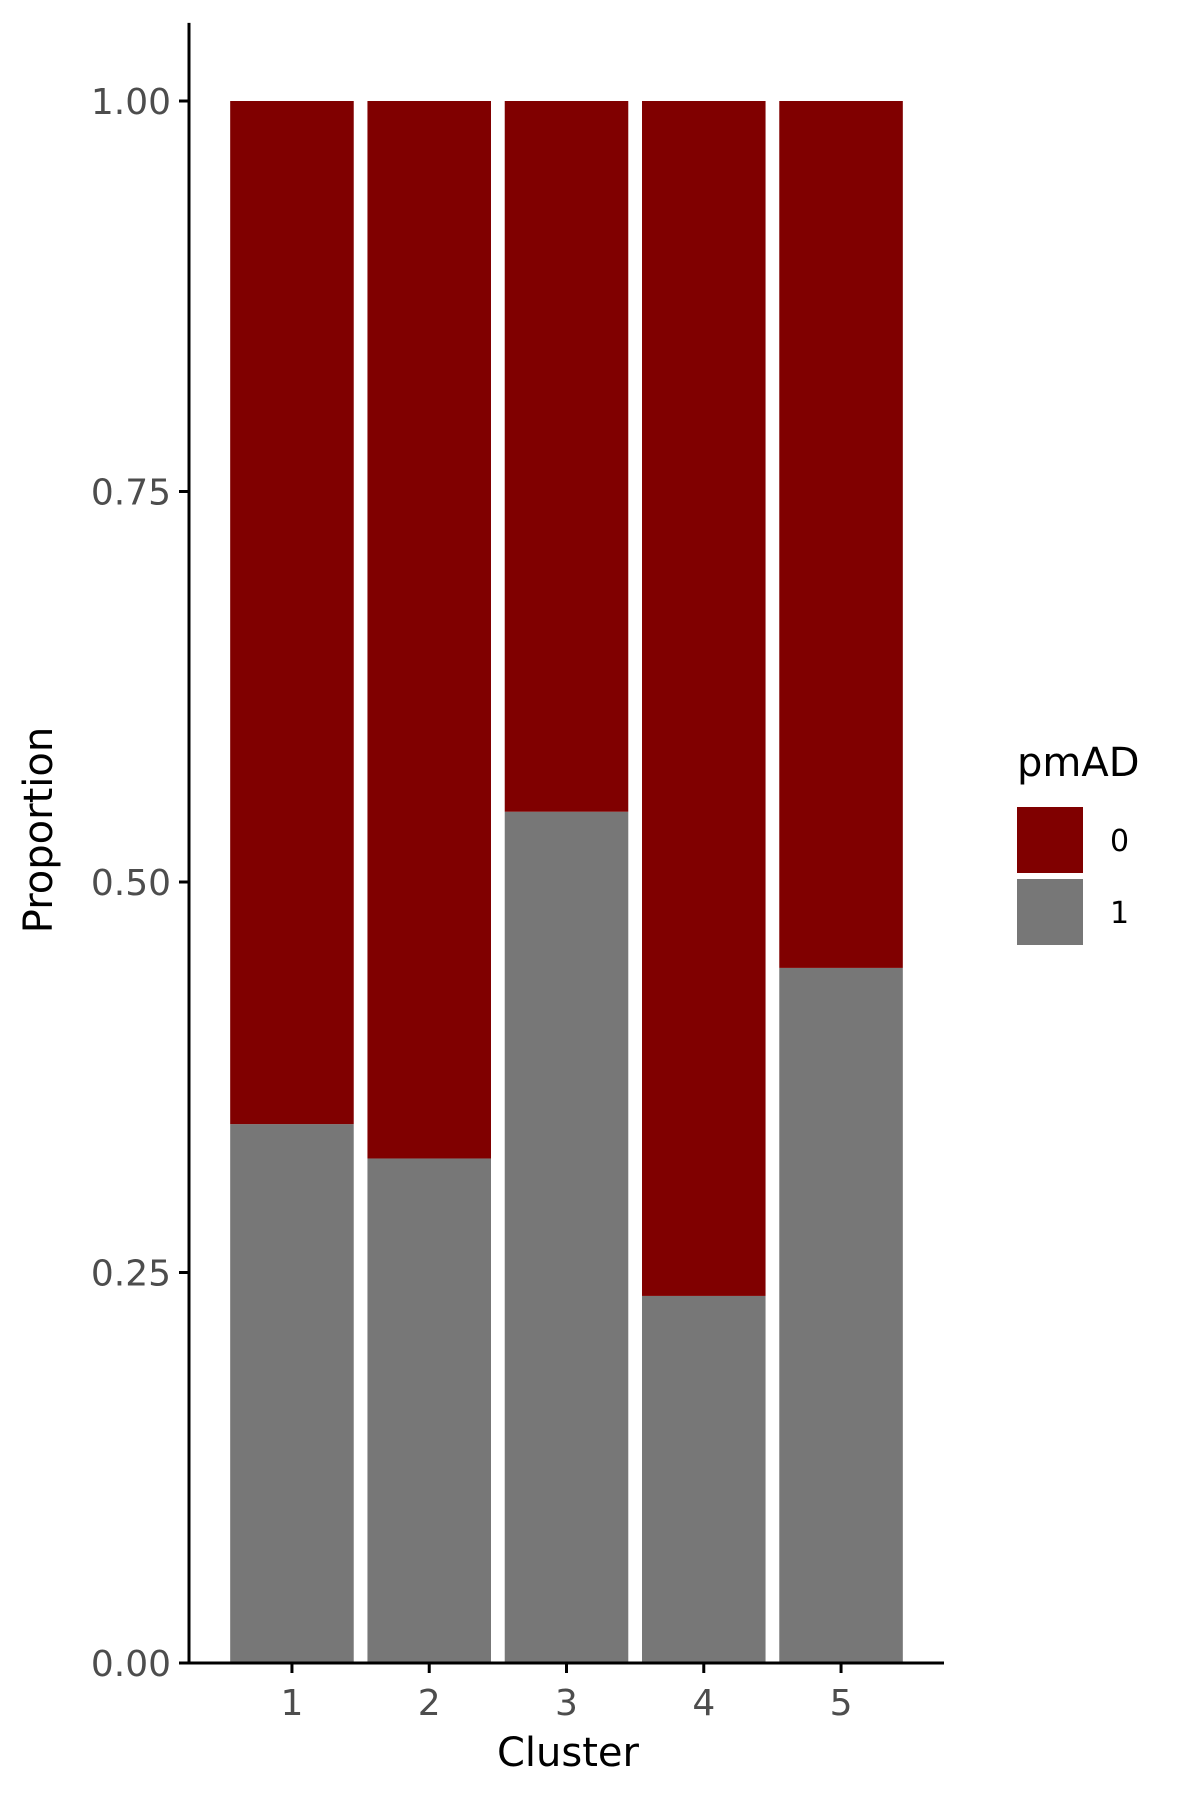  Describe the element at coordinates (292, 1703) in the screenshot. I see `x-tick-label: 1` at that location.